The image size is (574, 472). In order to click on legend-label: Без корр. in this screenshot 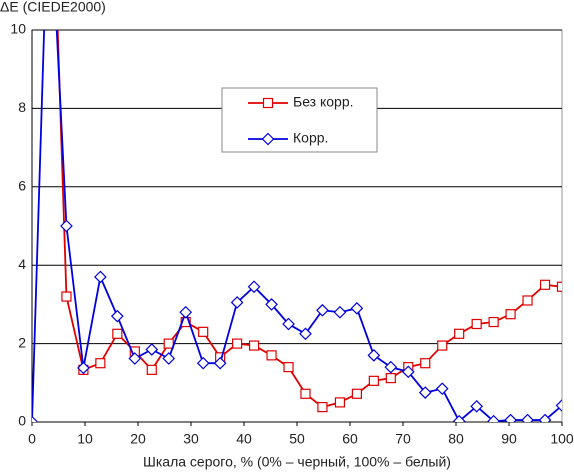, I will do `click(323, 102)`.